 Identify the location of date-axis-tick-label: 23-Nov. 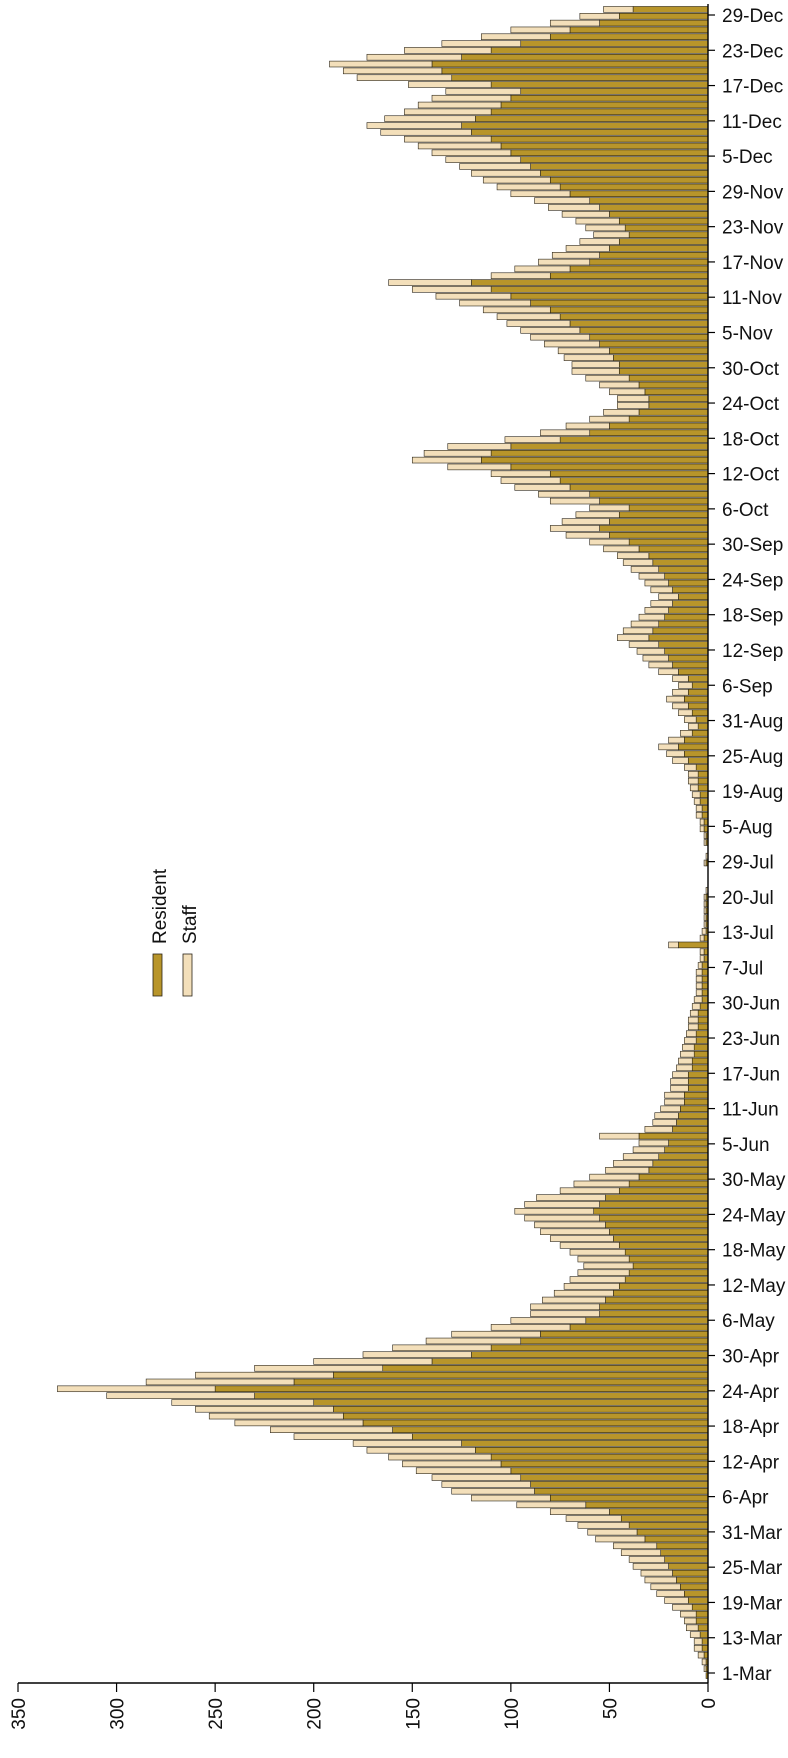
(753, 228).